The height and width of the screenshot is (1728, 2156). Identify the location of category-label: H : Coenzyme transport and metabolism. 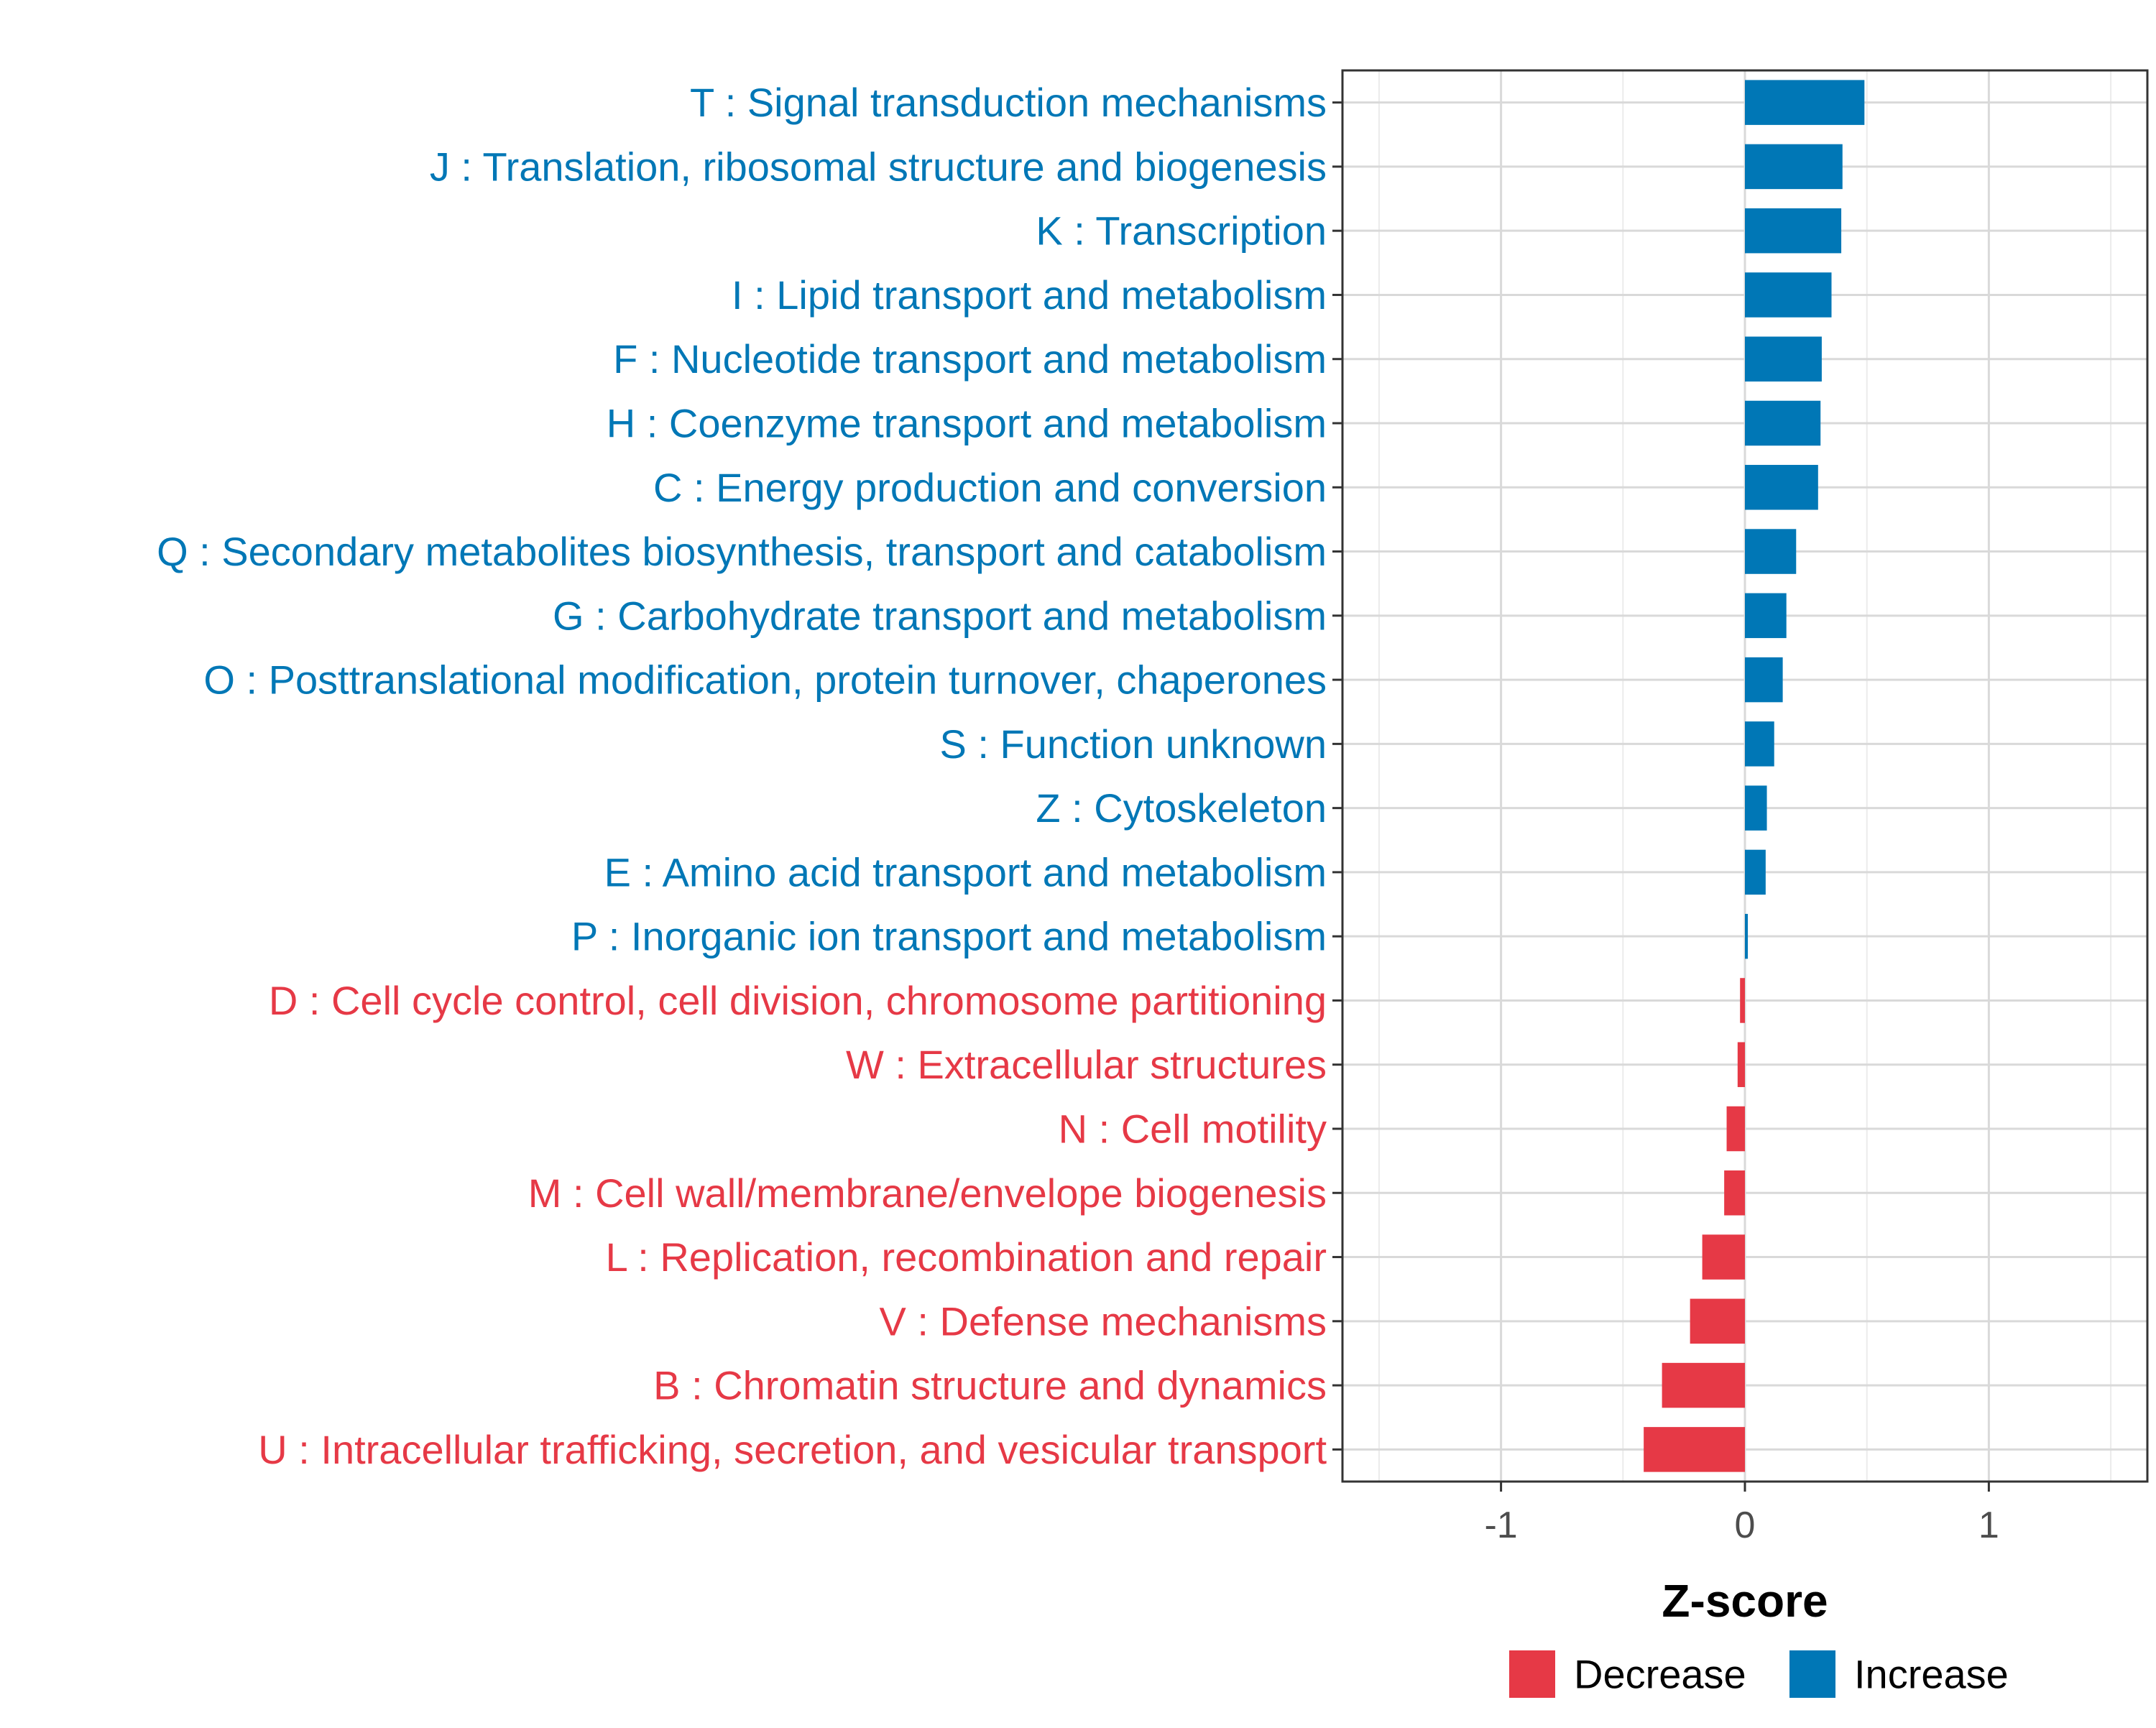
(967, 424).